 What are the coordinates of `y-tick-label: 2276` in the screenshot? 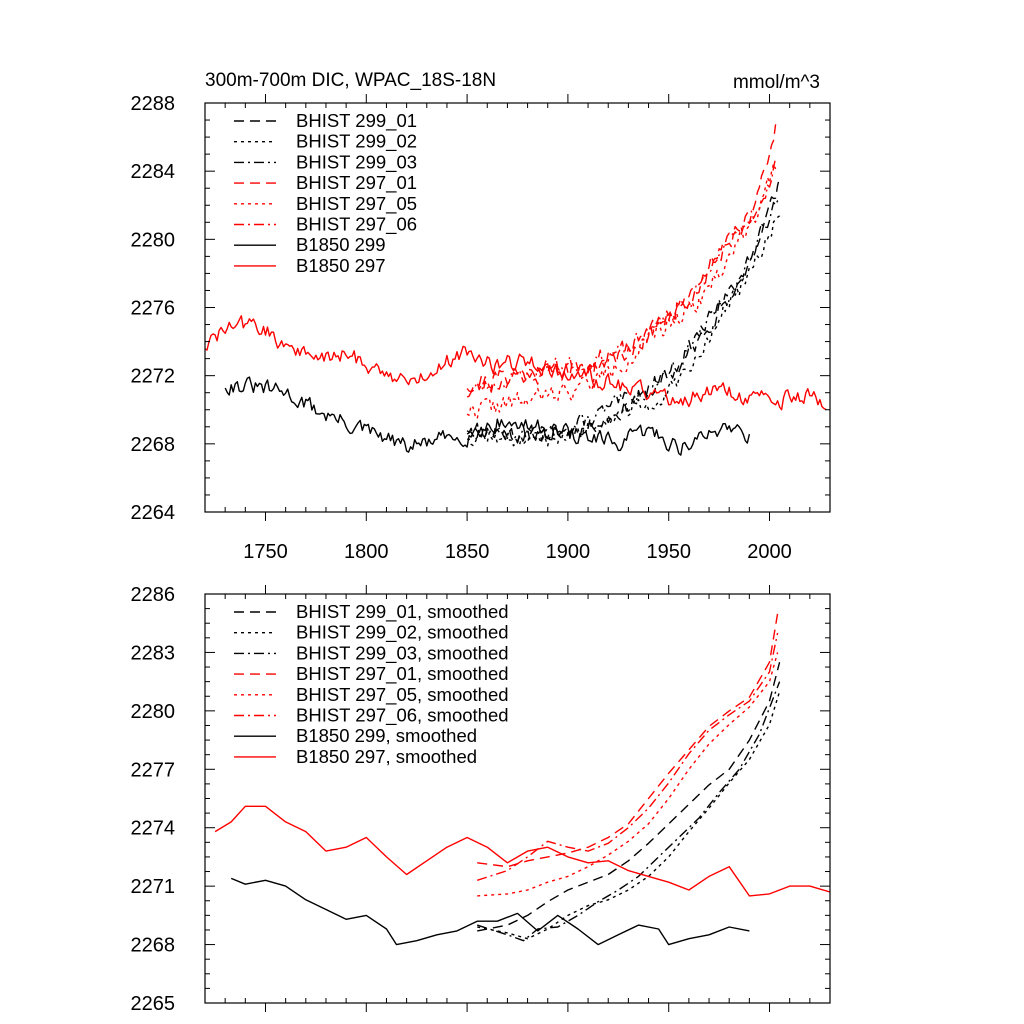 It's located at (153, 309).